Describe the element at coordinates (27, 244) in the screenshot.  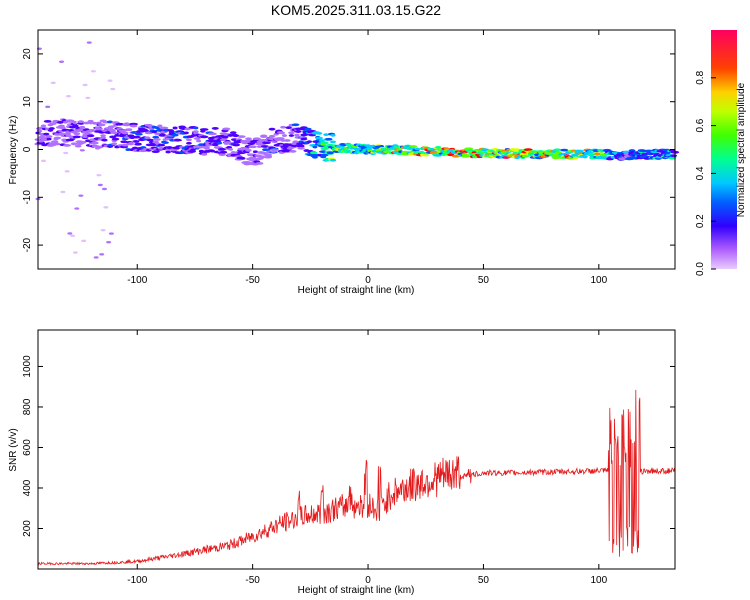
I see `y-tick-label: -20` at that location.